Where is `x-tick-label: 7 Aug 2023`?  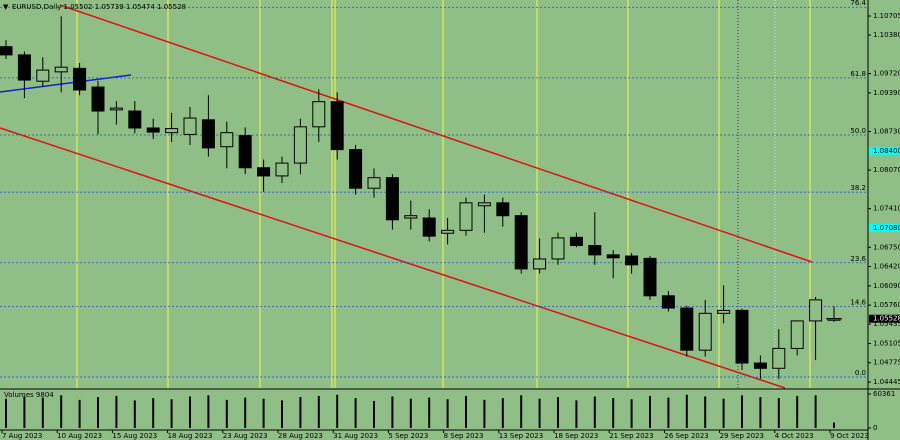 x-tick-label: 7 Aug 2023 is located at coordinates (22, 436).